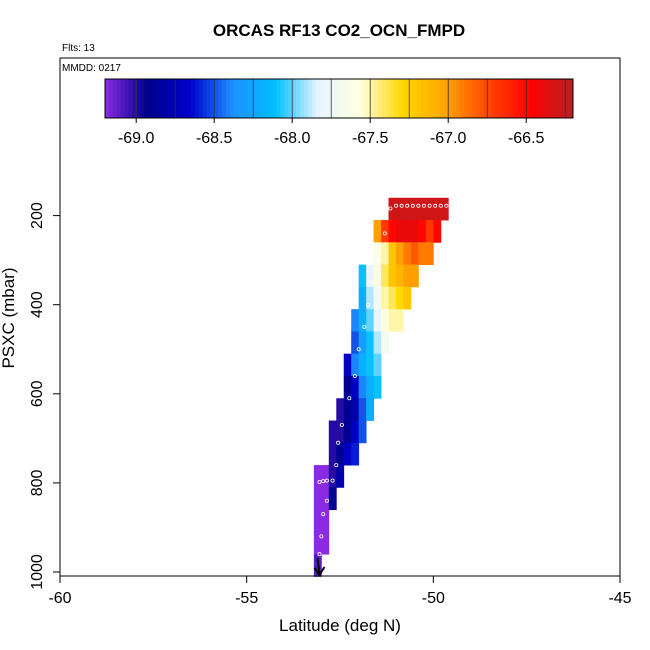 This screenshot has height=650, width=650. Describe the element at coordinates (526, 138) in the screenshot. I see `colorbar-tick-label: -66.5` at that location.